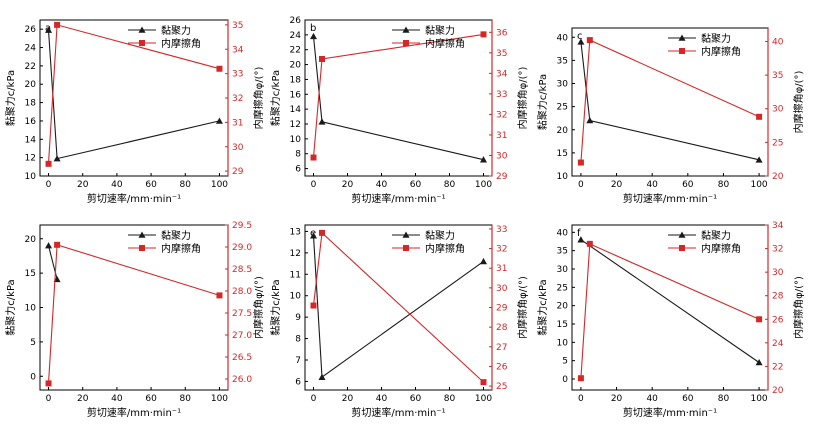  What do you see at coordinates (31, 30) in the screenshot?
I see `y-tick-label: 26` at bounding box center [31, 30].